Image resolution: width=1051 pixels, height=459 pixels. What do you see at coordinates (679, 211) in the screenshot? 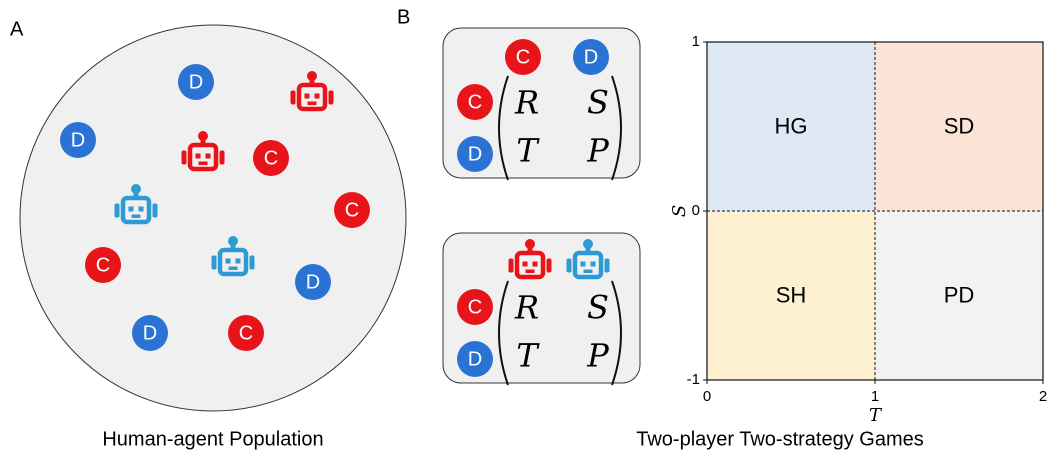
I see `y-axis-label: S` at bounding box center [679, 211].